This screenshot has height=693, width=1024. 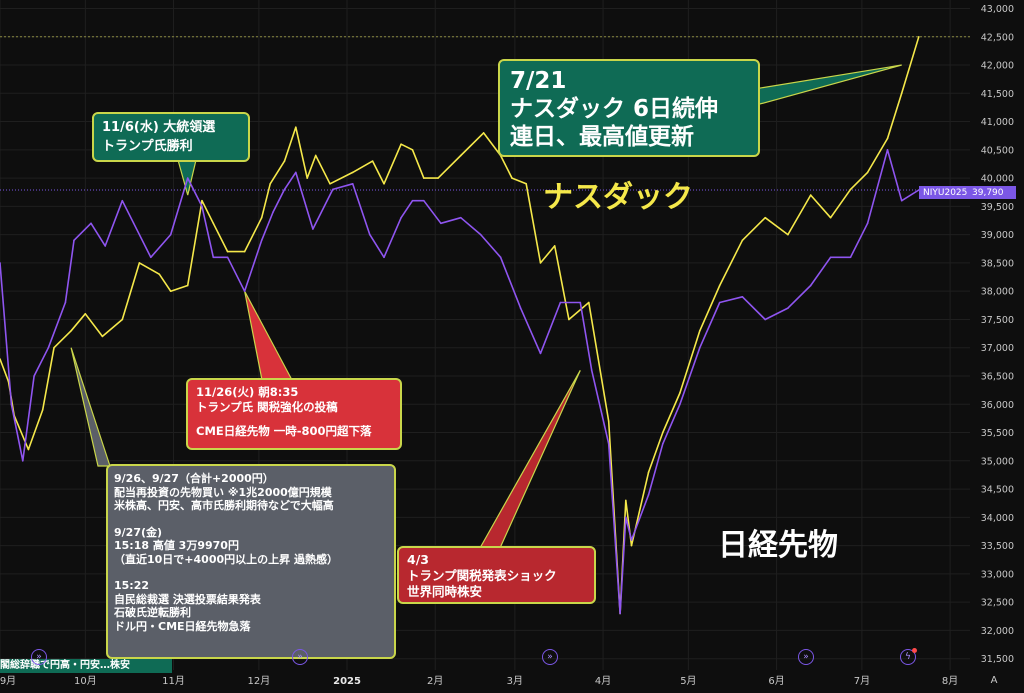 I want to click on x-tick-label: 6月, so click(x=776, y=681).